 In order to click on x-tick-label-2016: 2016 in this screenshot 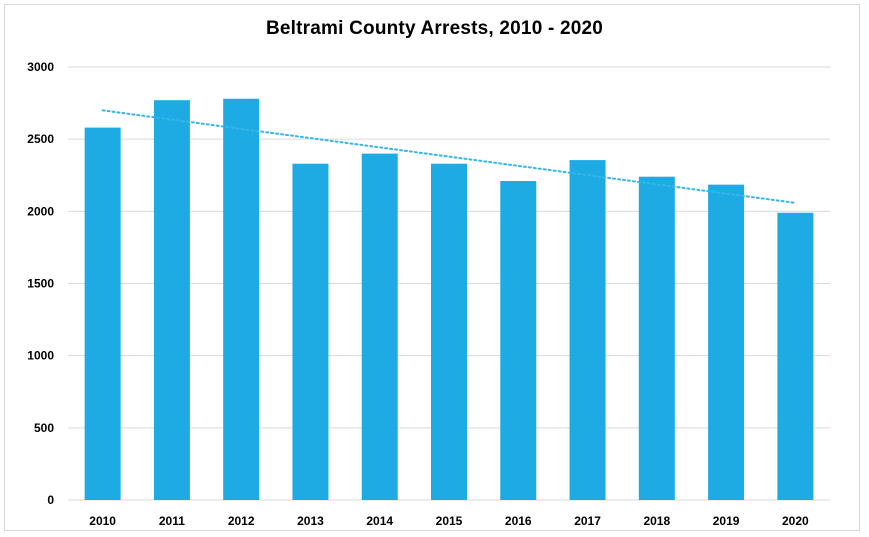, I will do `click(518, 521)`.